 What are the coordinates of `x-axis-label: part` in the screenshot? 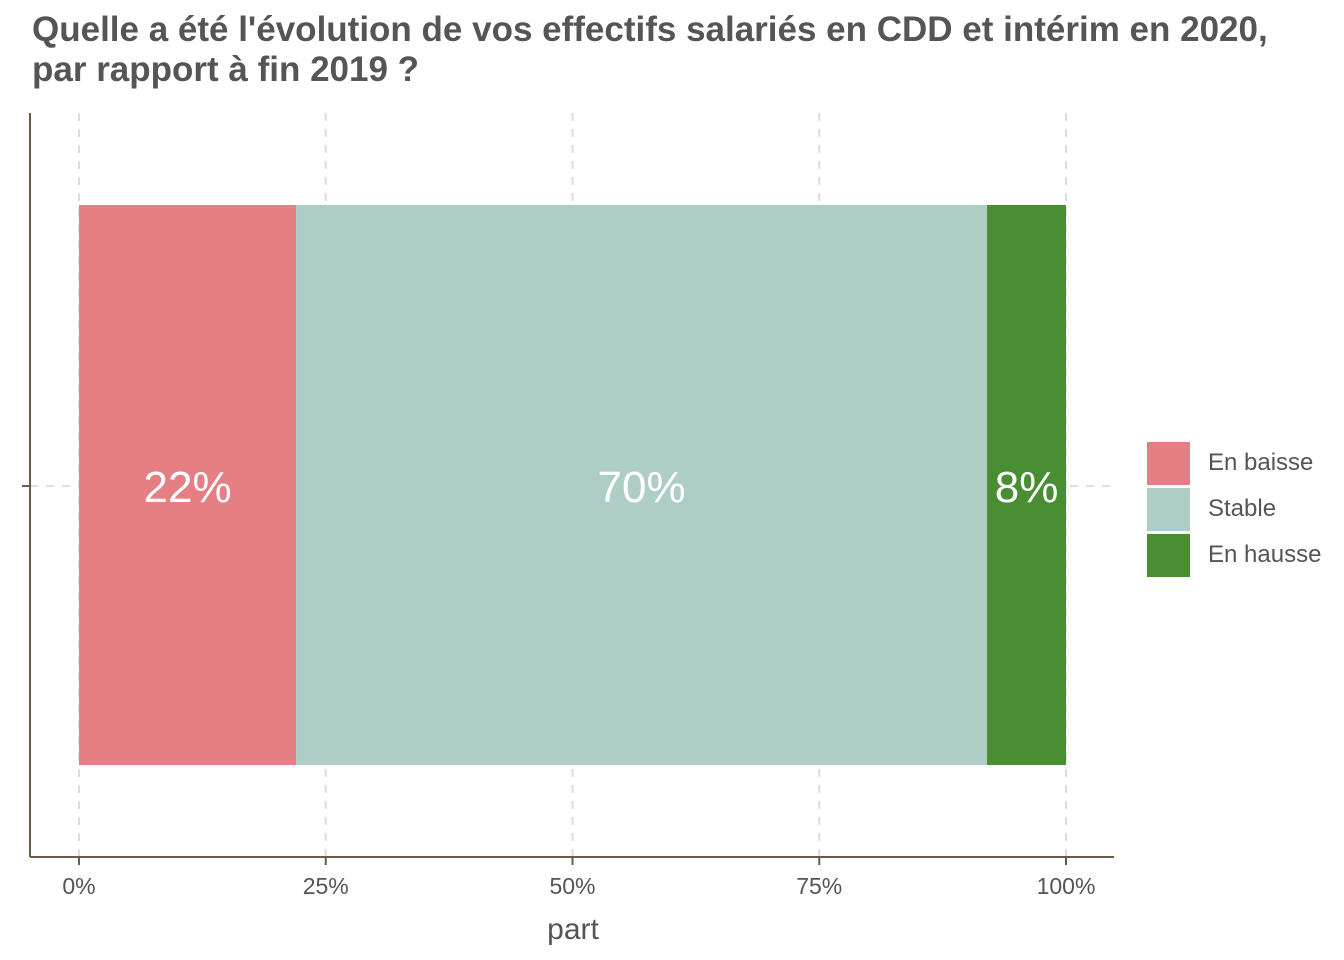 It's located at (573, 929).